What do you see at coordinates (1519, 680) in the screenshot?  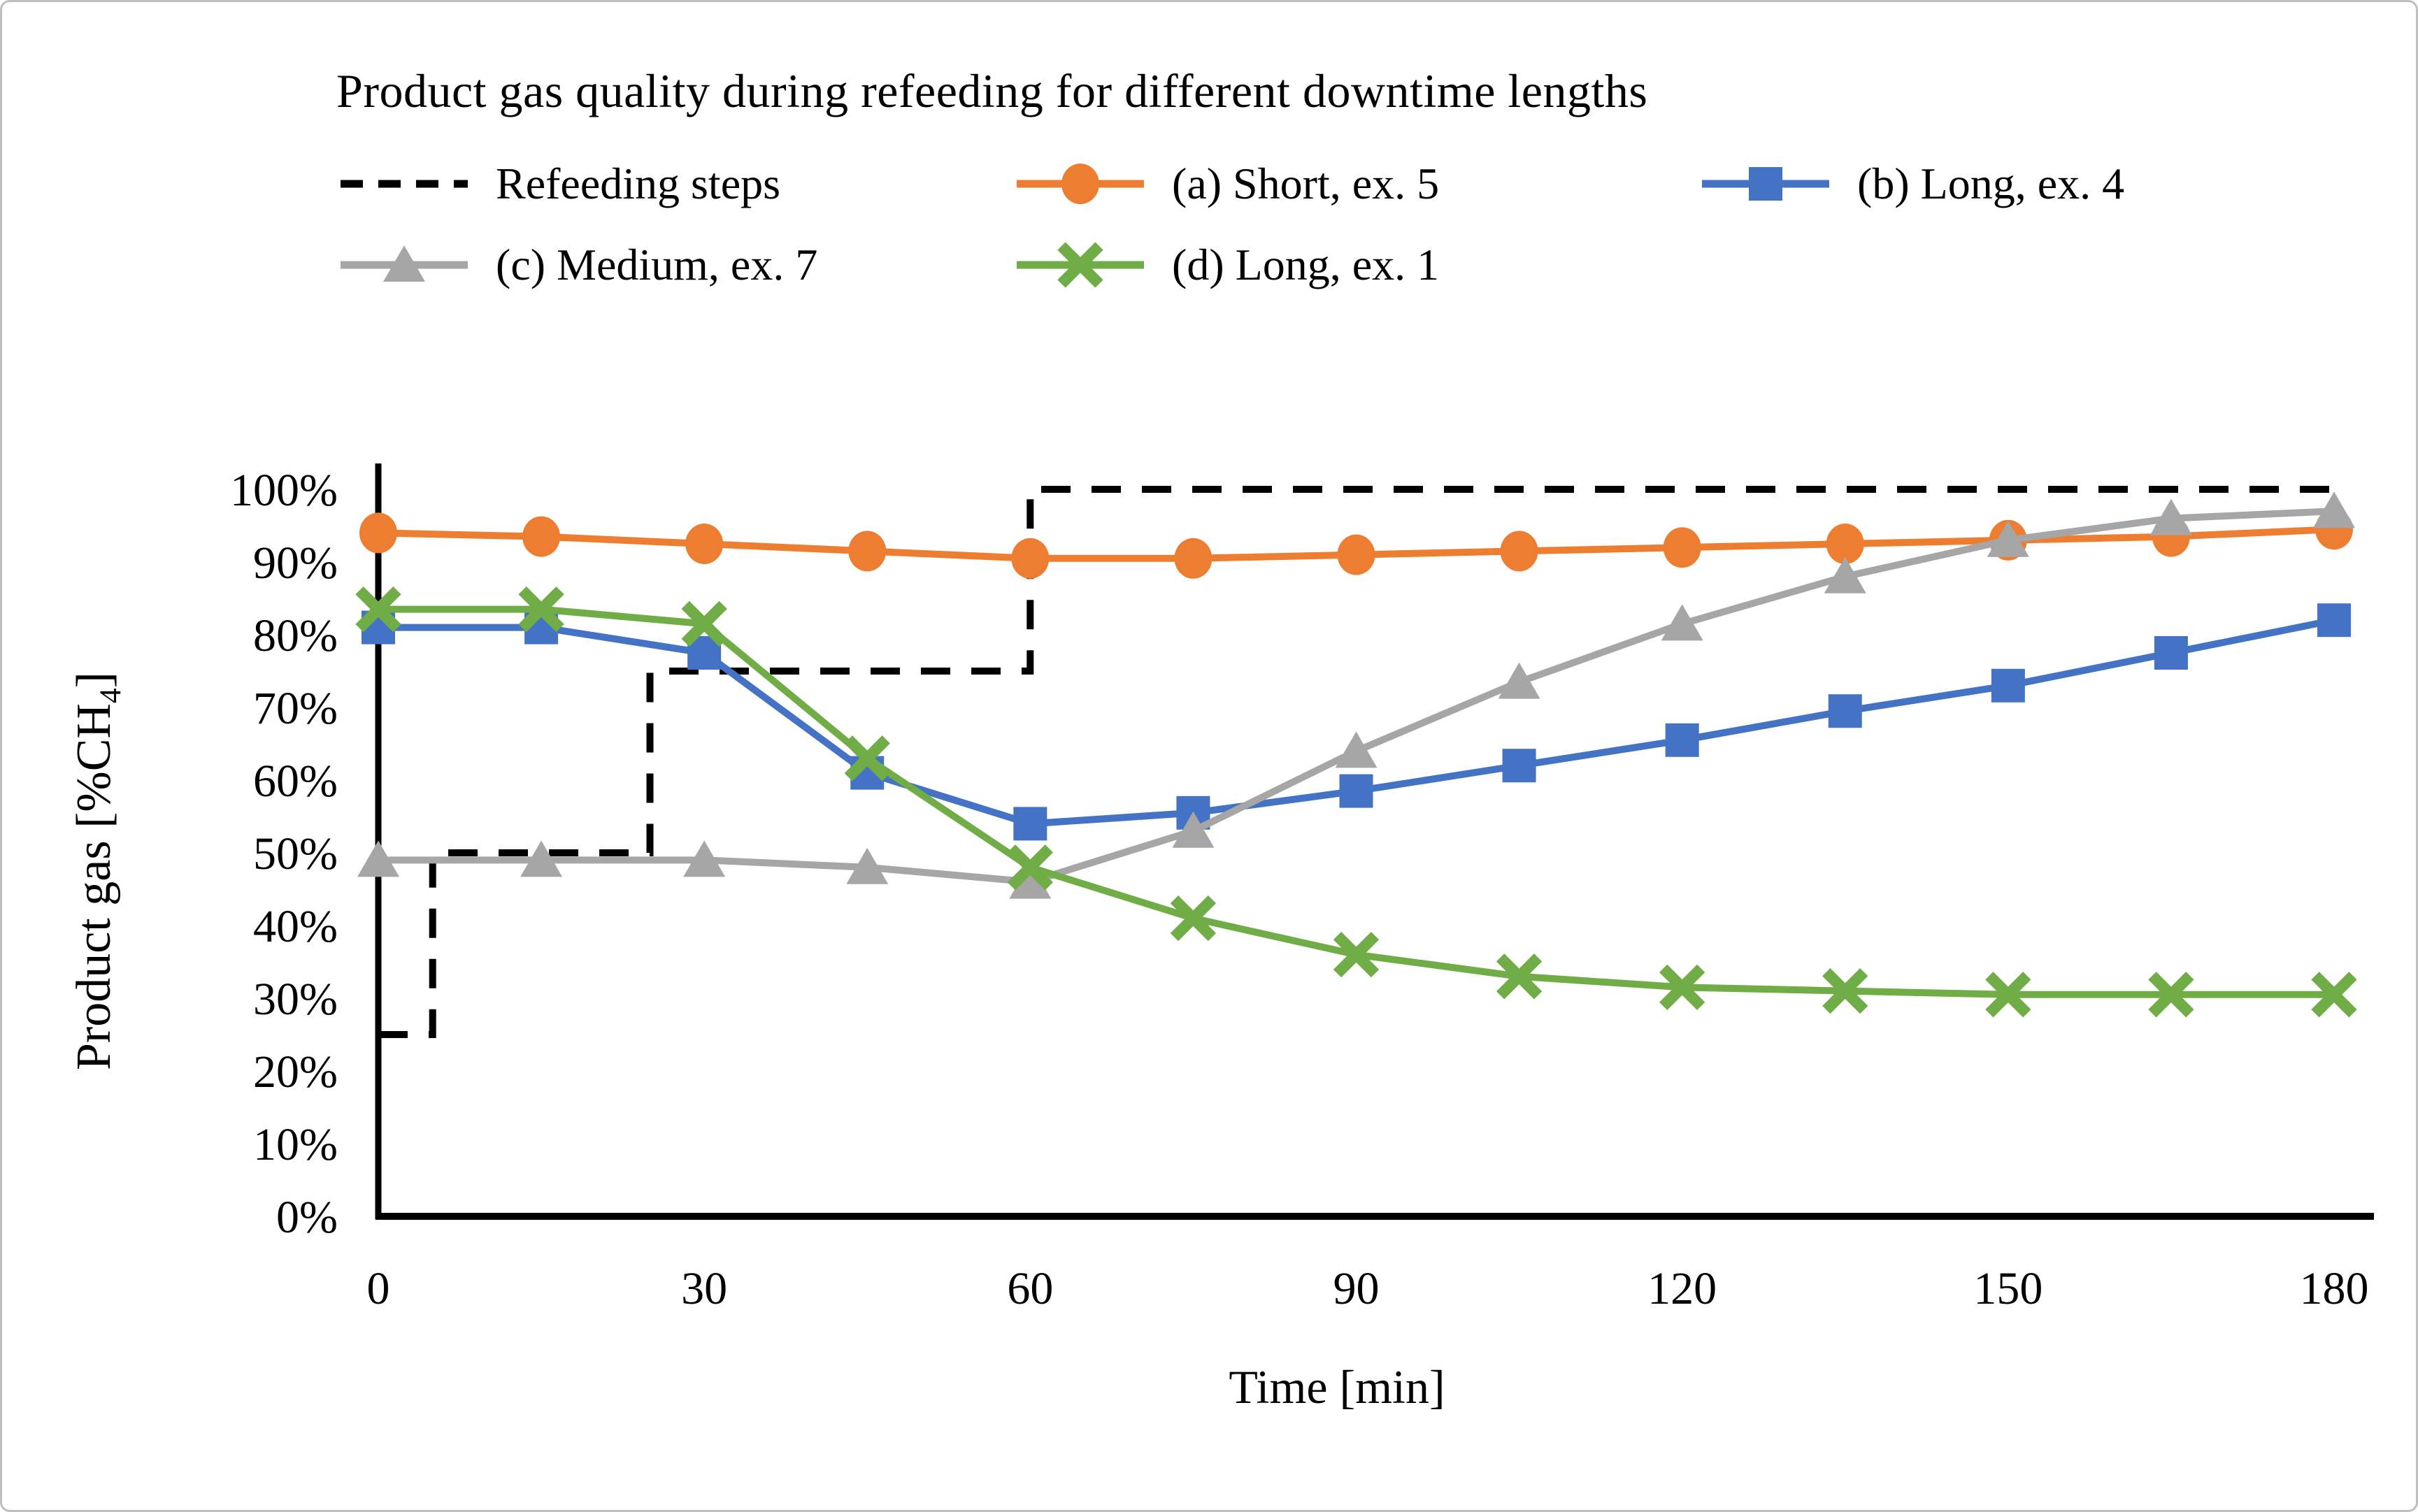 I see `c-medium-ex-7-marker-t105` at bounding box center [1519, 680].